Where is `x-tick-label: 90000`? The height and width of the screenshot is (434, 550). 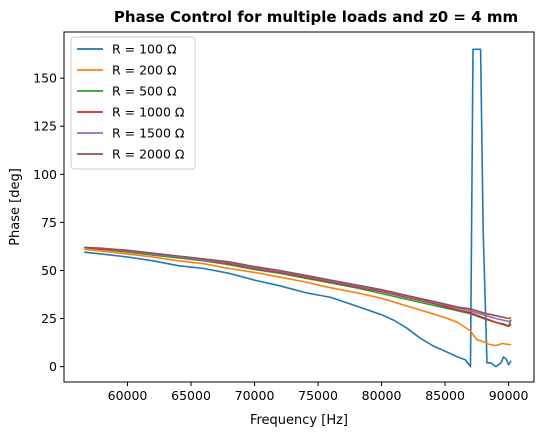
x-tick-label: 90000 is located at coordinates (509, 395).